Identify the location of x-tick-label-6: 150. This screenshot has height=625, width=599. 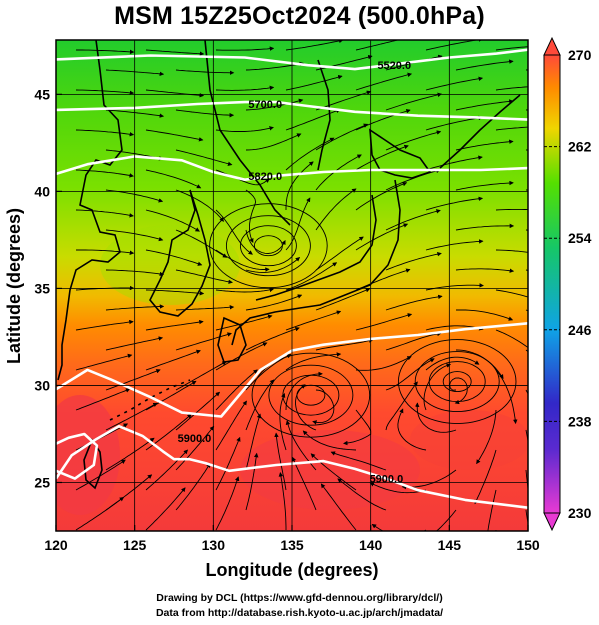
(528, 545).